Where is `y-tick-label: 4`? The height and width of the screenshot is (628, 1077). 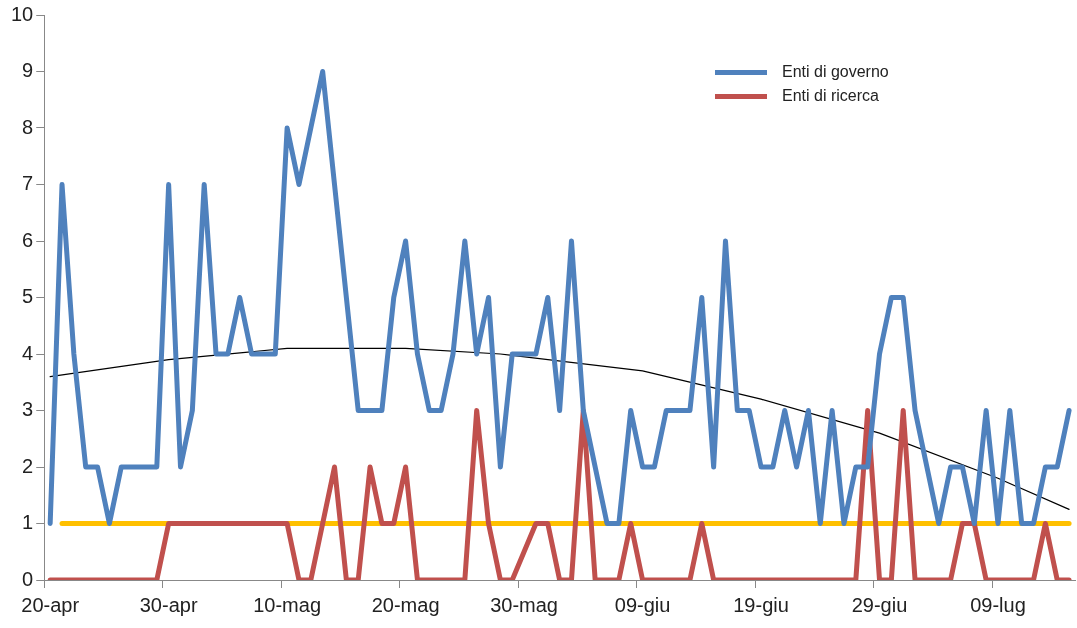
y-tick-label: 4 is located at coordinates (28, 352).